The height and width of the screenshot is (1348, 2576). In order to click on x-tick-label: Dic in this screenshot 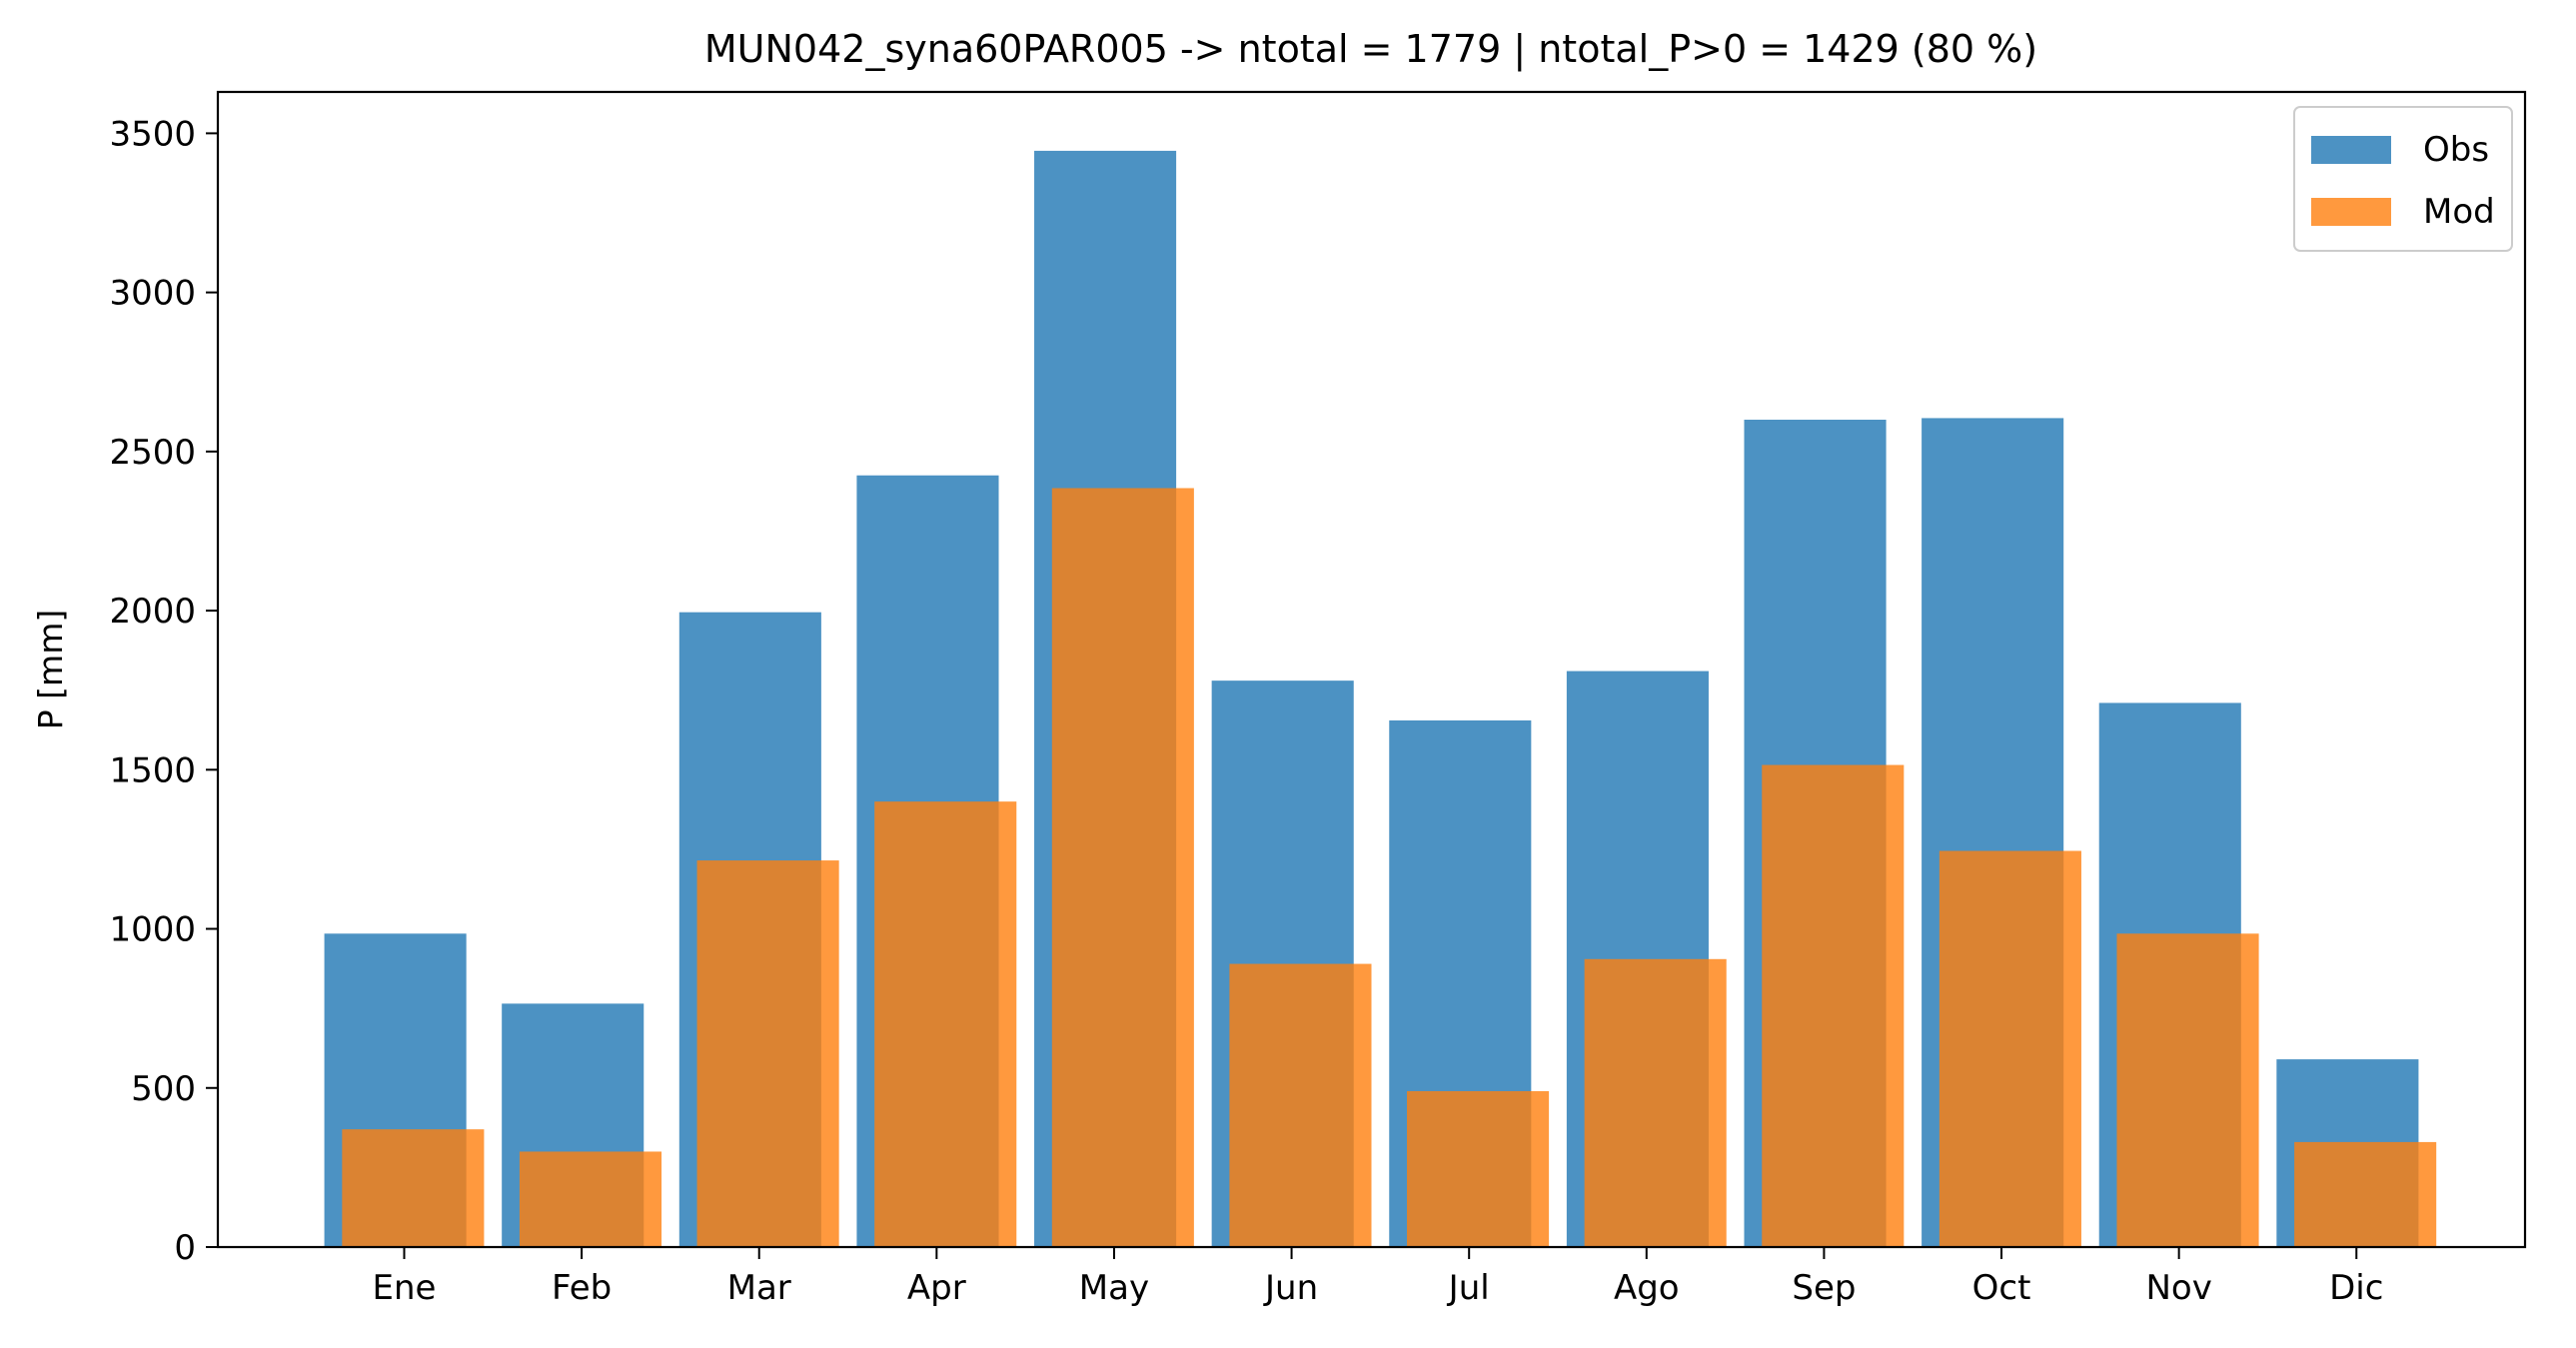, I will do `click(2356, 1288)`.